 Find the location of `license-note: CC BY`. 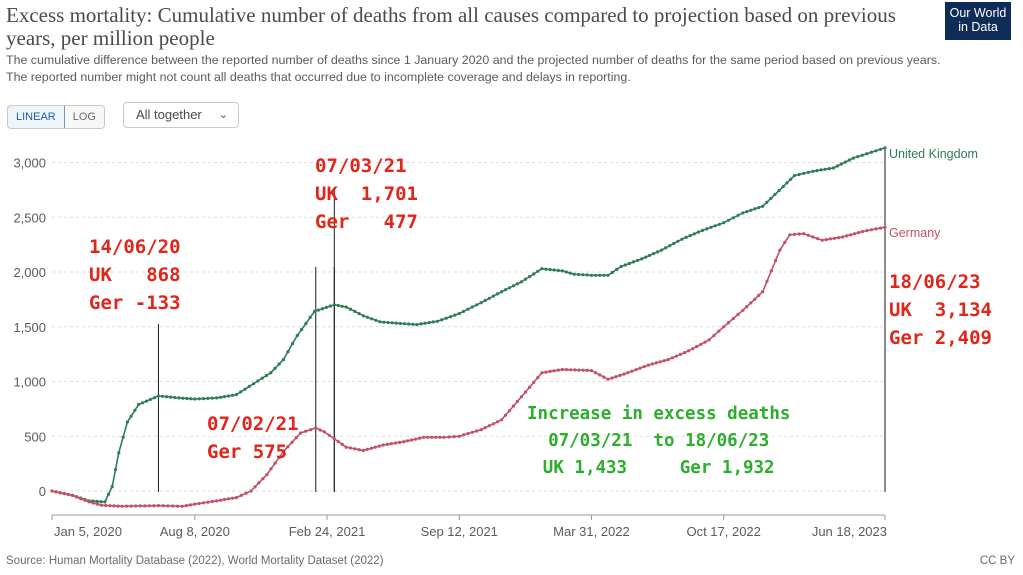

license-note: CC BY is located at coordinates (997, 561).